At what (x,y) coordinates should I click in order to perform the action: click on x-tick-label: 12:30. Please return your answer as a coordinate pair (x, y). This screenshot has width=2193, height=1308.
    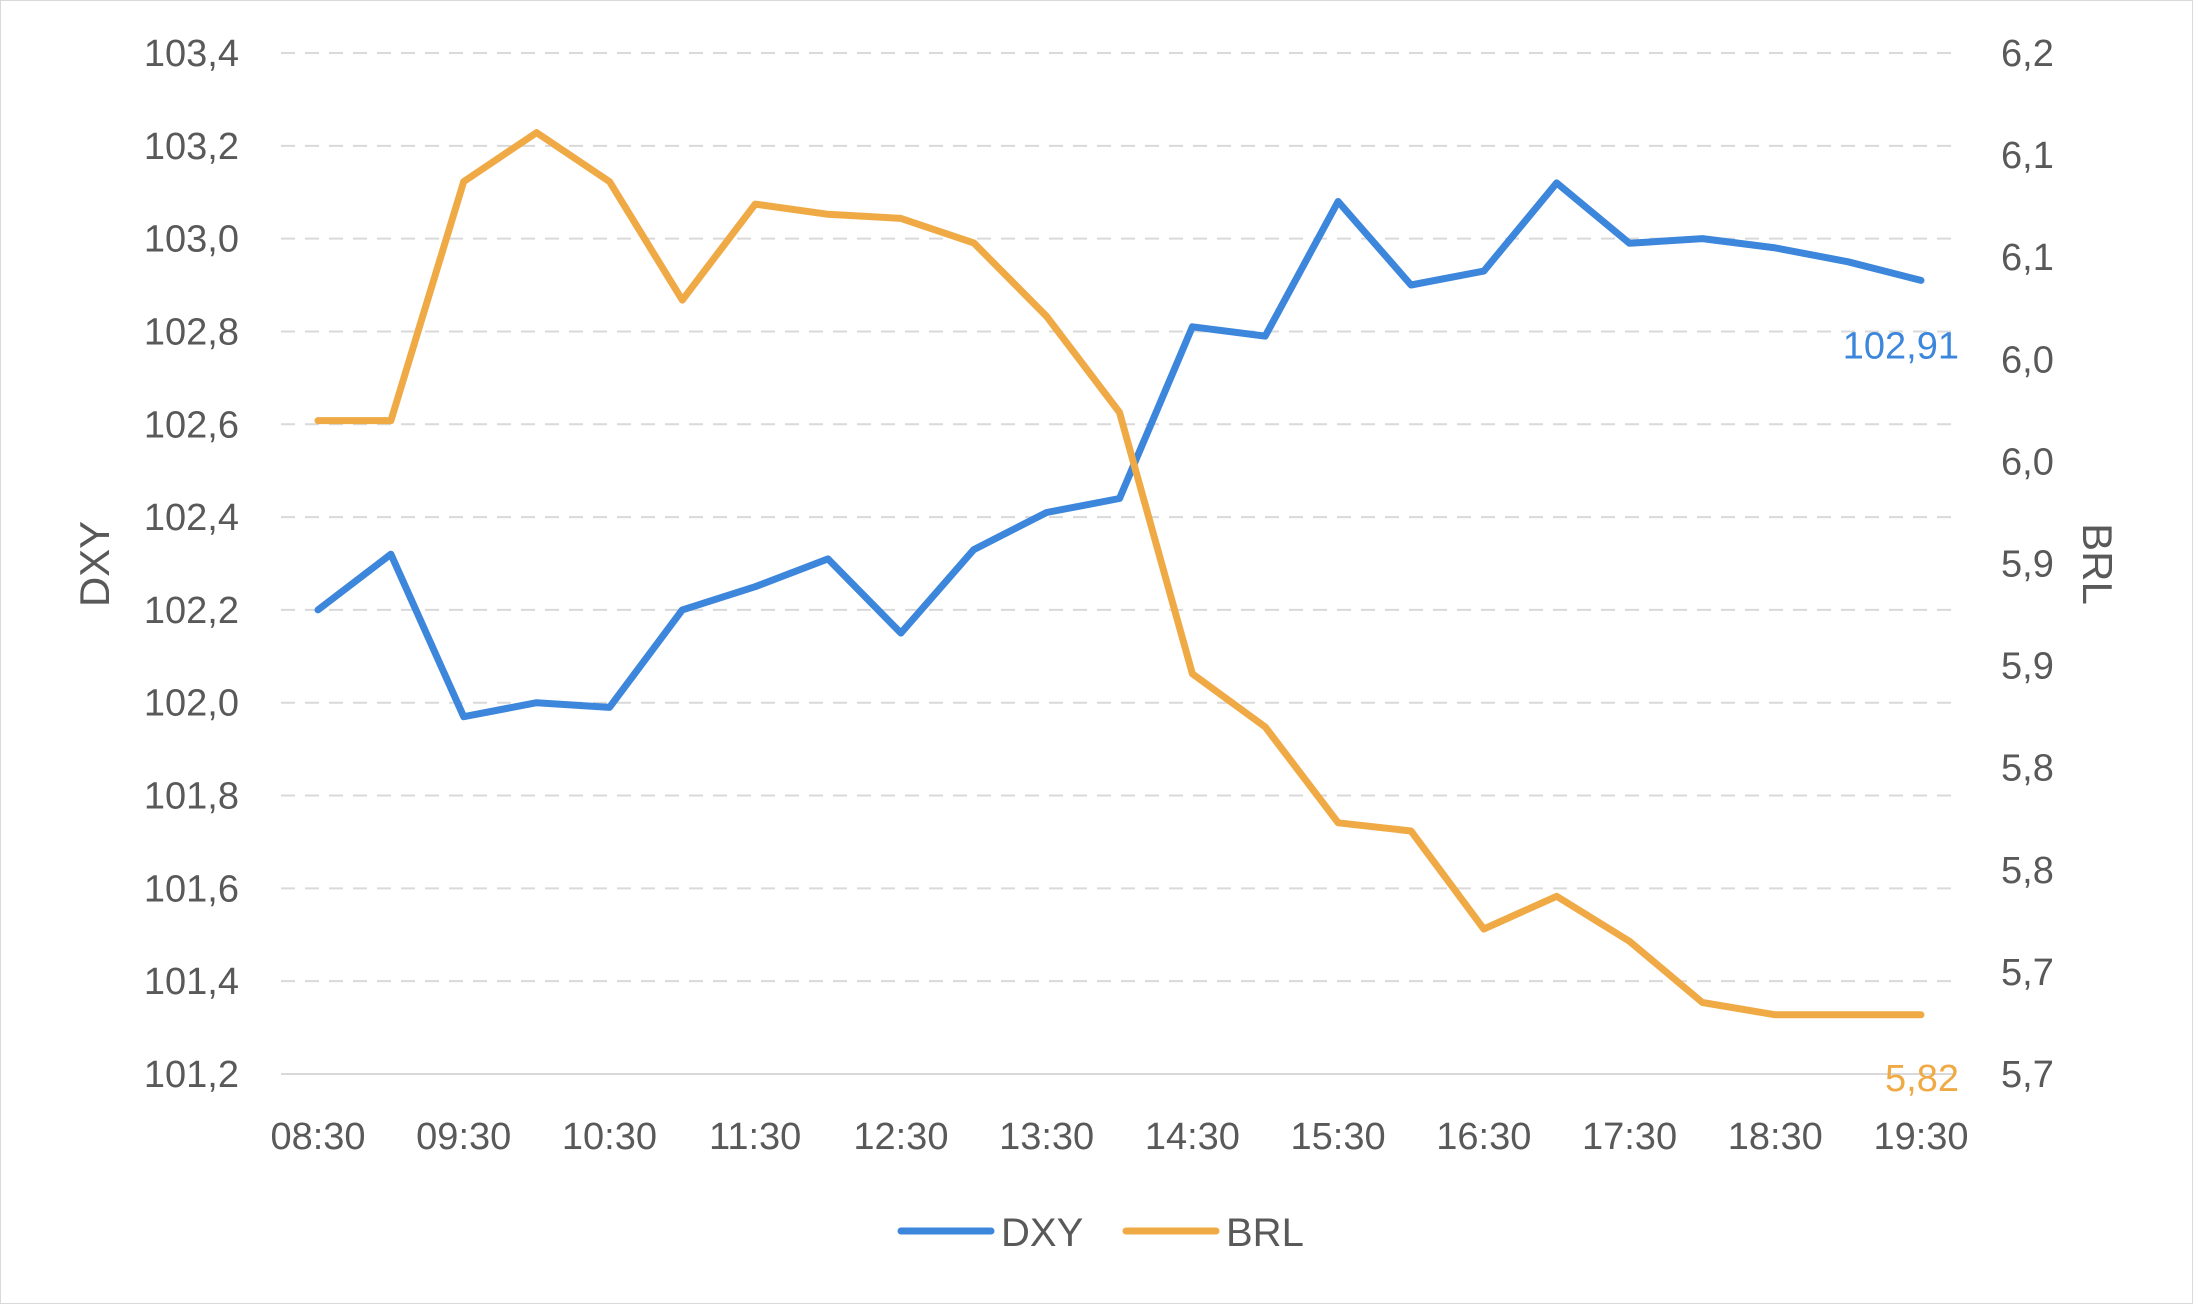
    Looking at the image, I should click on (900, 1137).